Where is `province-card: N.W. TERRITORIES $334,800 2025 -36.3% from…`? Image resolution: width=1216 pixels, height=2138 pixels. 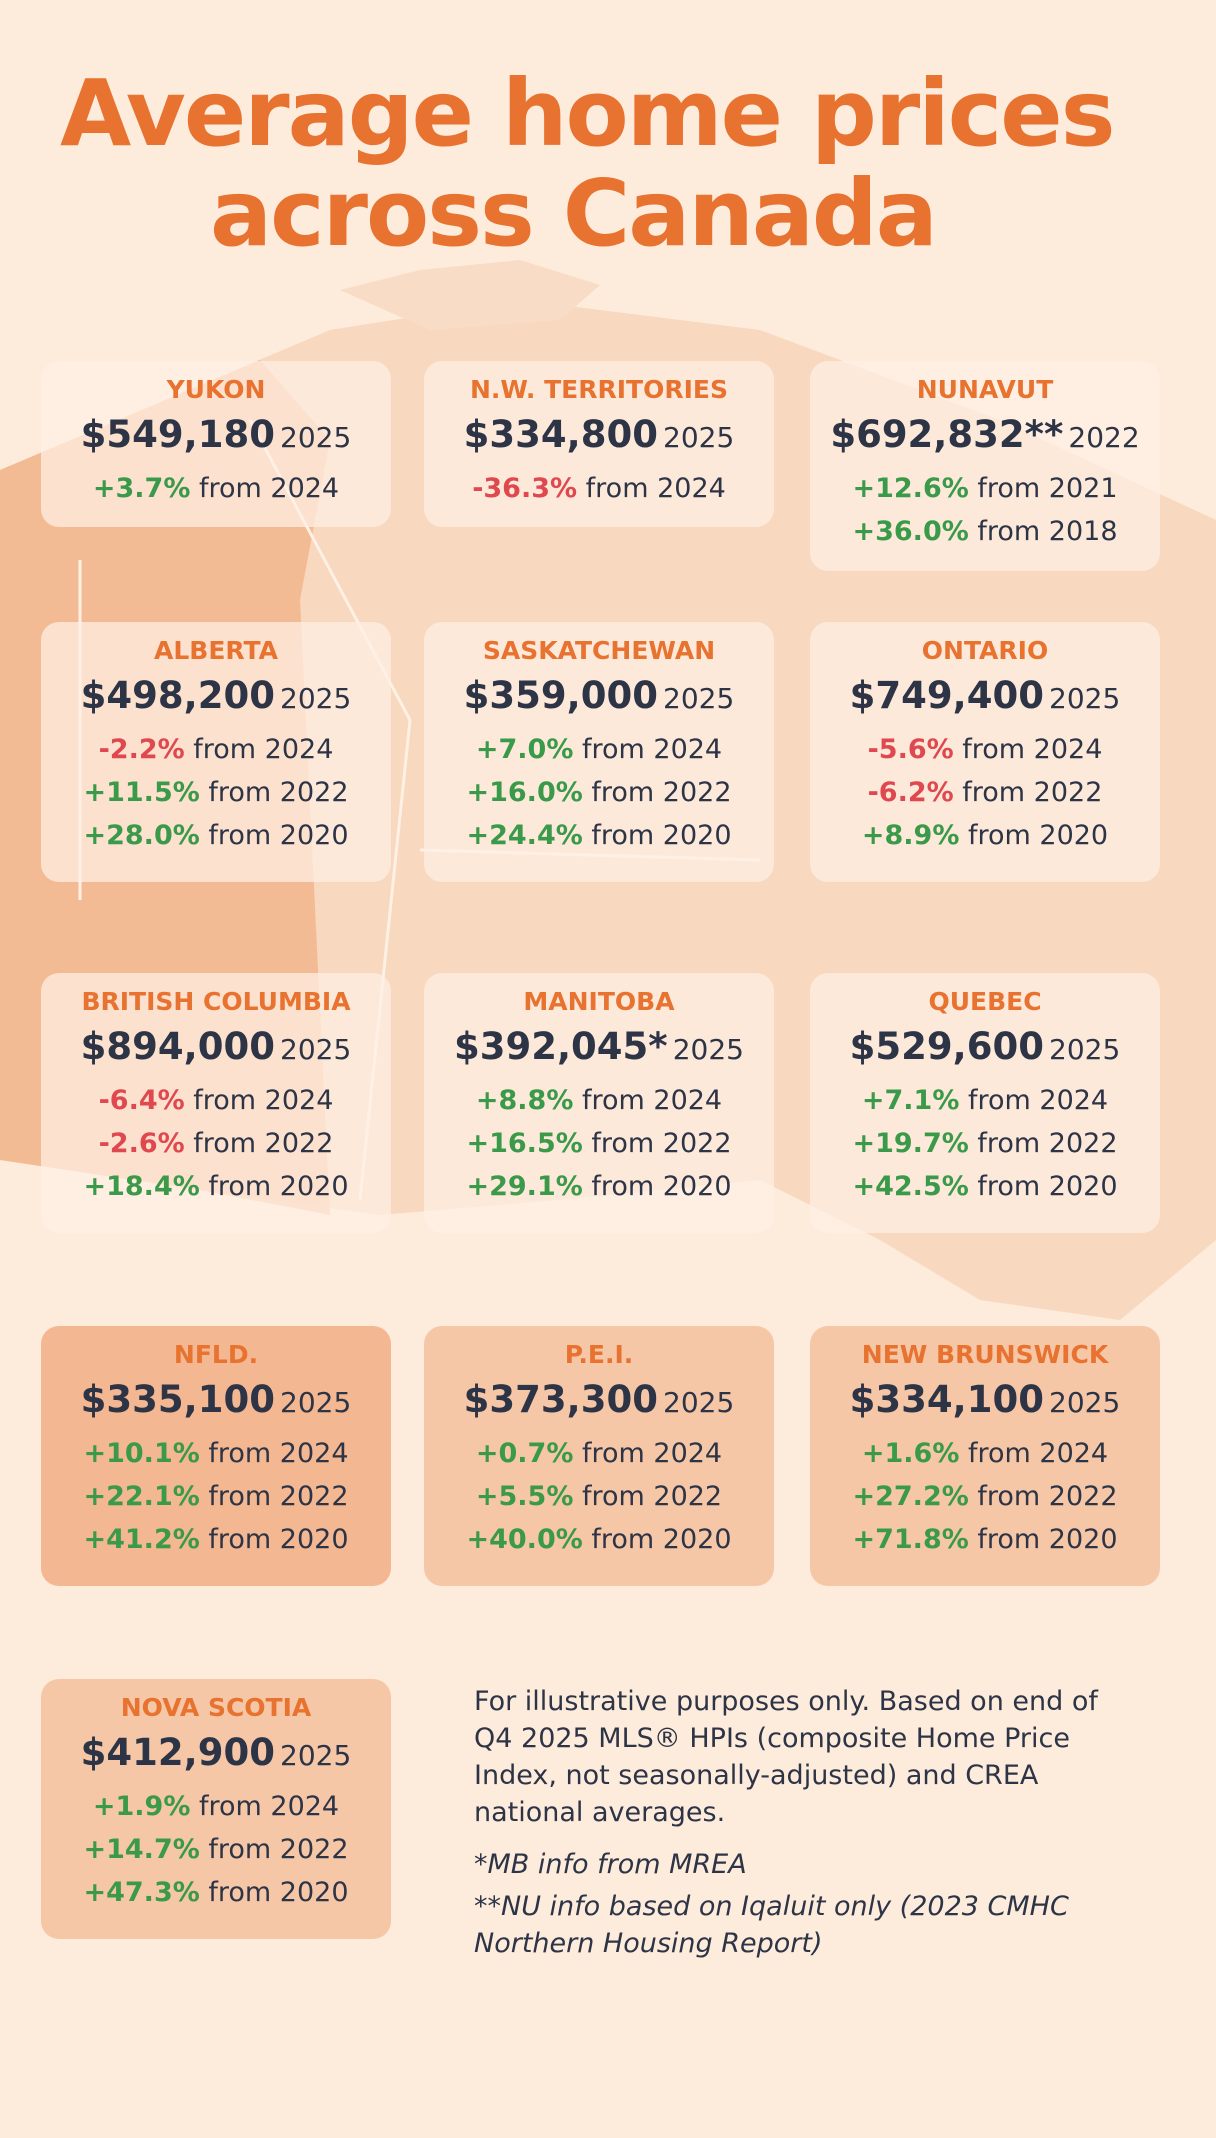 province-card: N.W. TERRITORIES $334,800 2025 -36.3% from… is located at coordinates (599, 444).